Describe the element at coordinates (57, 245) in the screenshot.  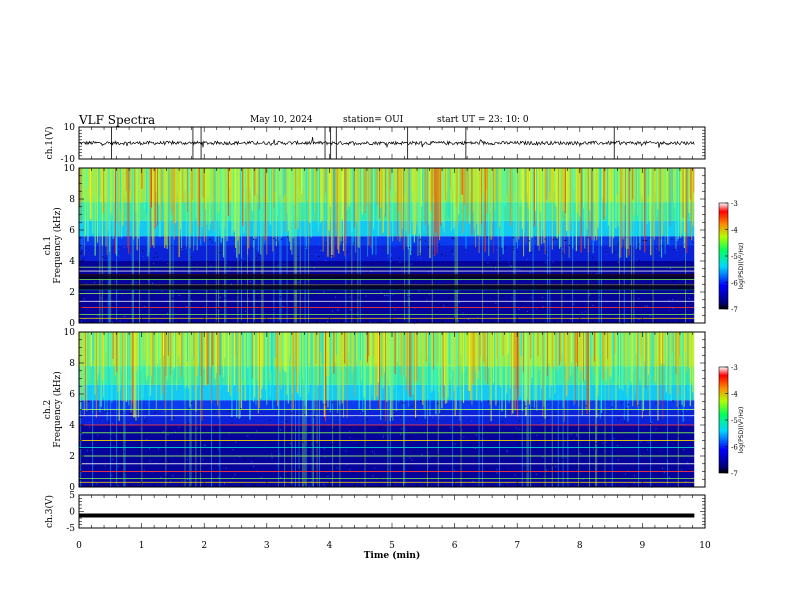
I see `y-axis-label-line: Frequency (kHz)` at that location.